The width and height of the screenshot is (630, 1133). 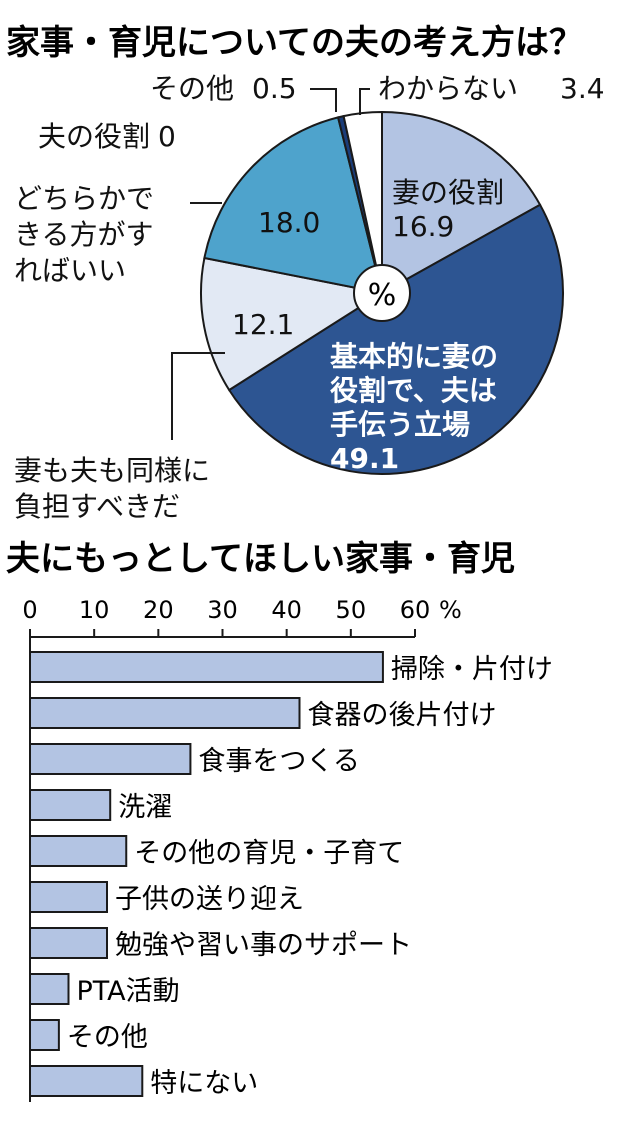 I want to click on bar-category-label-8: その他, so click(x=107, y=1037).